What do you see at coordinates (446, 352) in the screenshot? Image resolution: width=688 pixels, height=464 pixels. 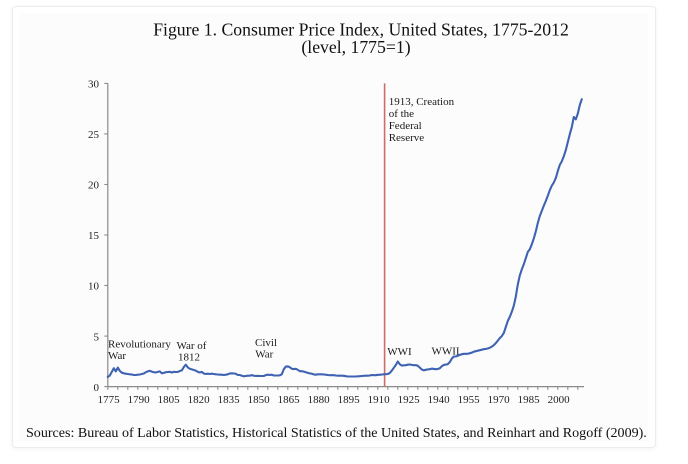 I see `svg-text: WWII` at bounding box center [446, 352].